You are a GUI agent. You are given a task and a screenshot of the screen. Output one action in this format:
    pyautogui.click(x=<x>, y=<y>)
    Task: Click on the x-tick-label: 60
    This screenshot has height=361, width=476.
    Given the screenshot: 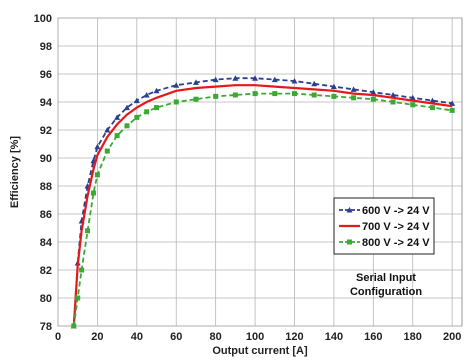 What is the action you would take?
    pyautogui.click(x=176, y=337)
    